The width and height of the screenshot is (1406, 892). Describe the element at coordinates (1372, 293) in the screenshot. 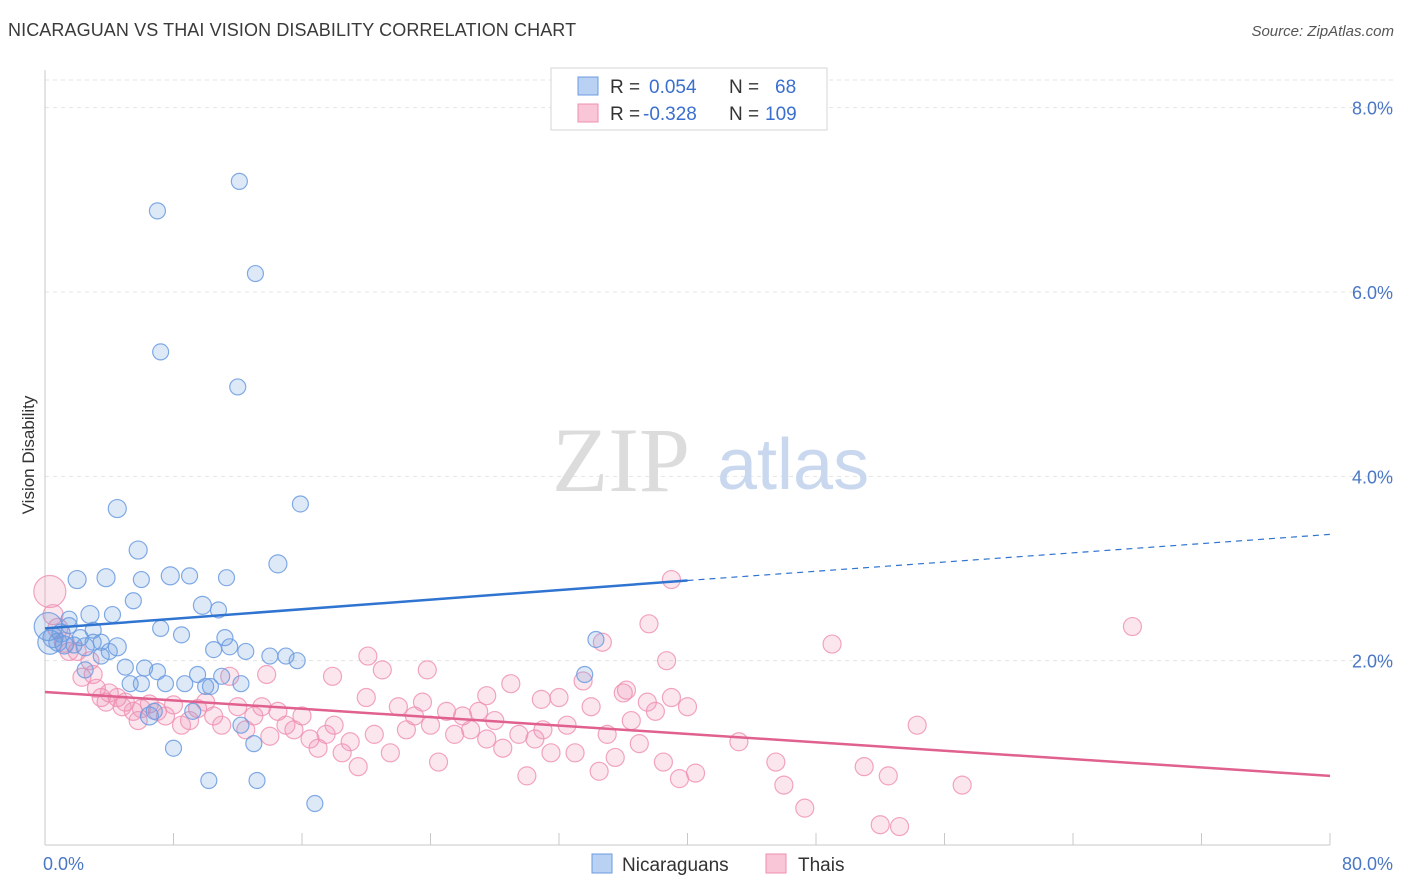

I see `y-tick-label-2: 6.0%` at that location.